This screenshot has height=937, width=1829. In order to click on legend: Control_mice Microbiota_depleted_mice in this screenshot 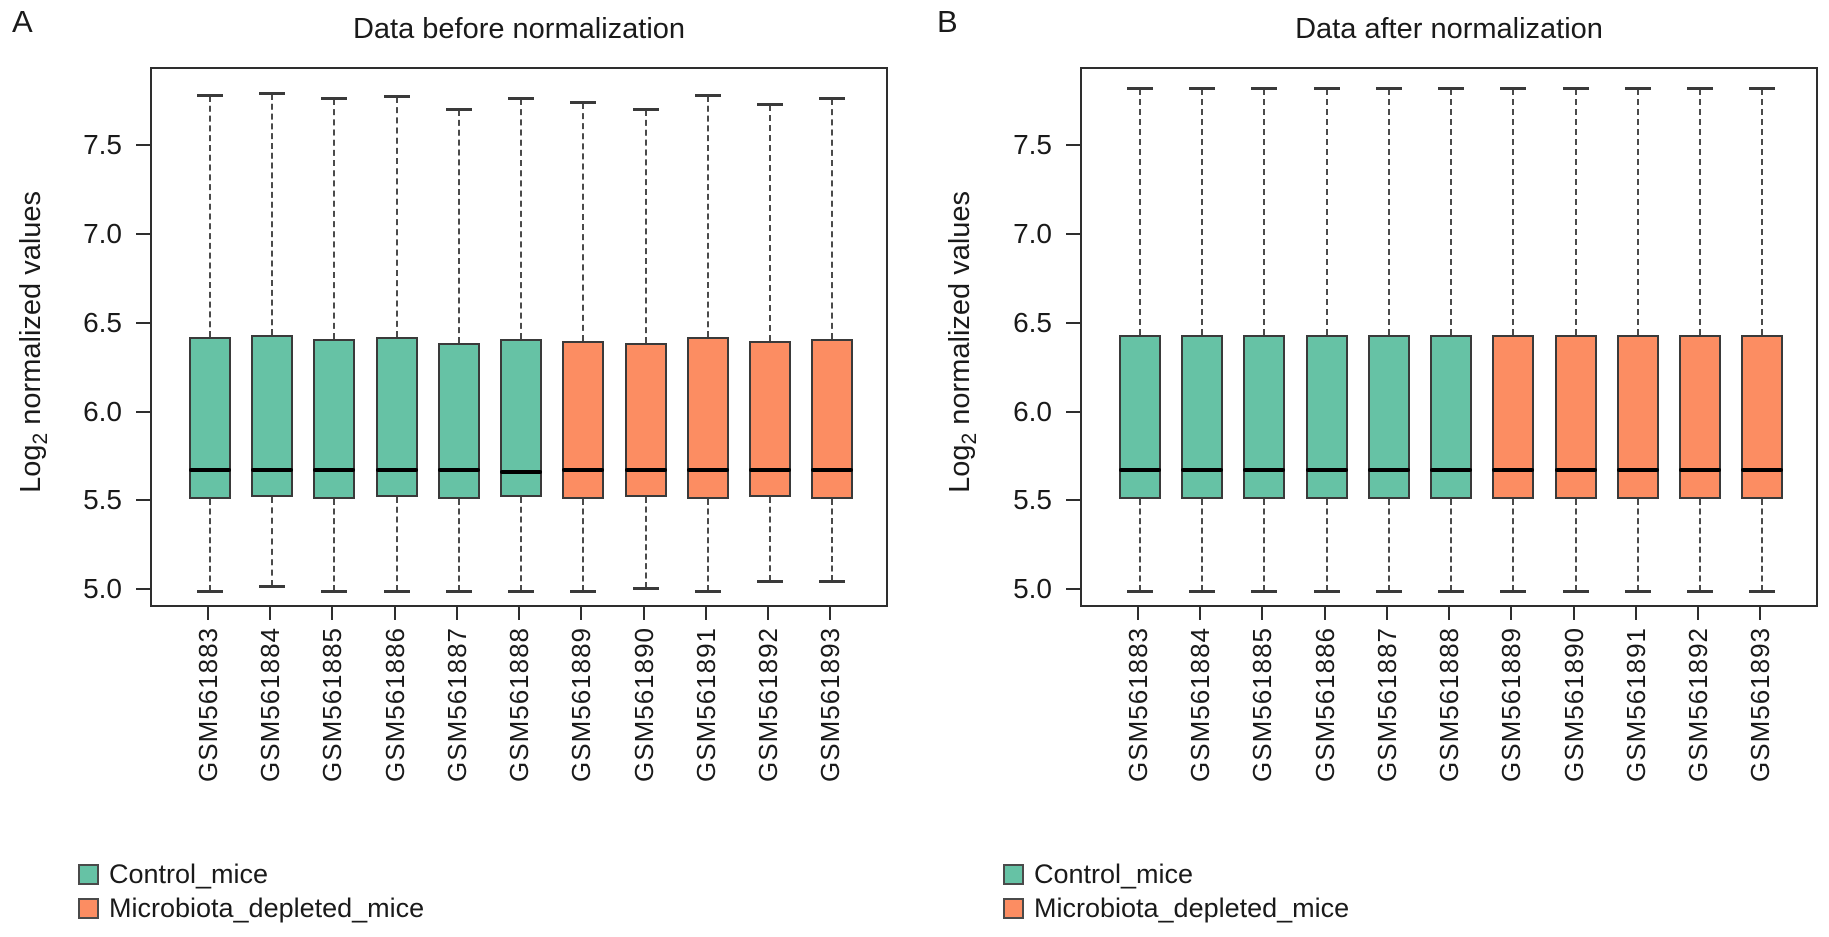, I will do `click(1176, 891)`.